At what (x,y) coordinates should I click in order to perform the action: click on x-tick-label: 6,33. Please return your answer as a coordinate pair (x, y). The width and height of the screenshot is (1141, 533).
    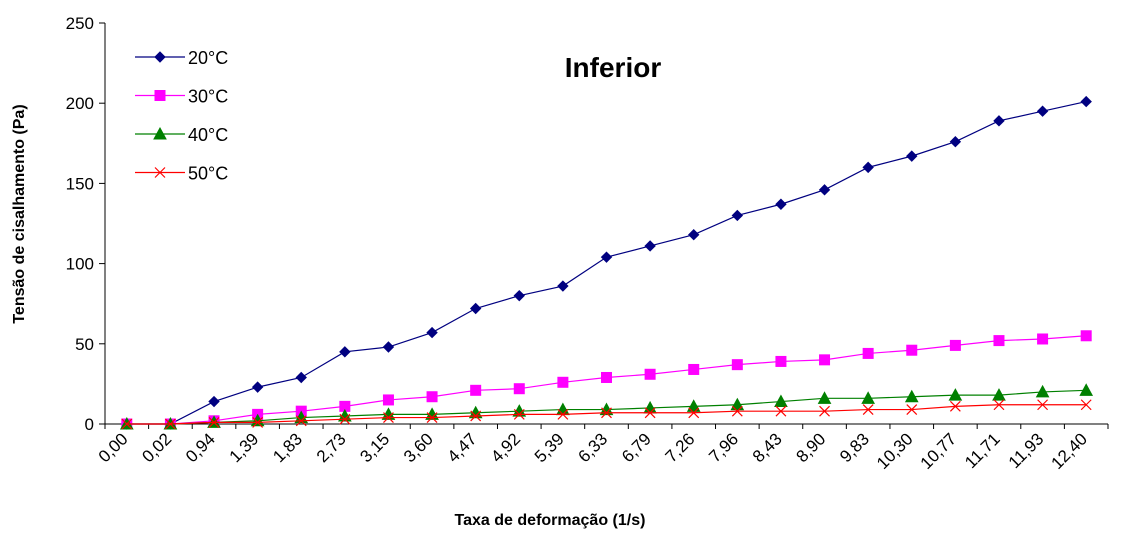
    Looking at the image, I should click on (592, 447).